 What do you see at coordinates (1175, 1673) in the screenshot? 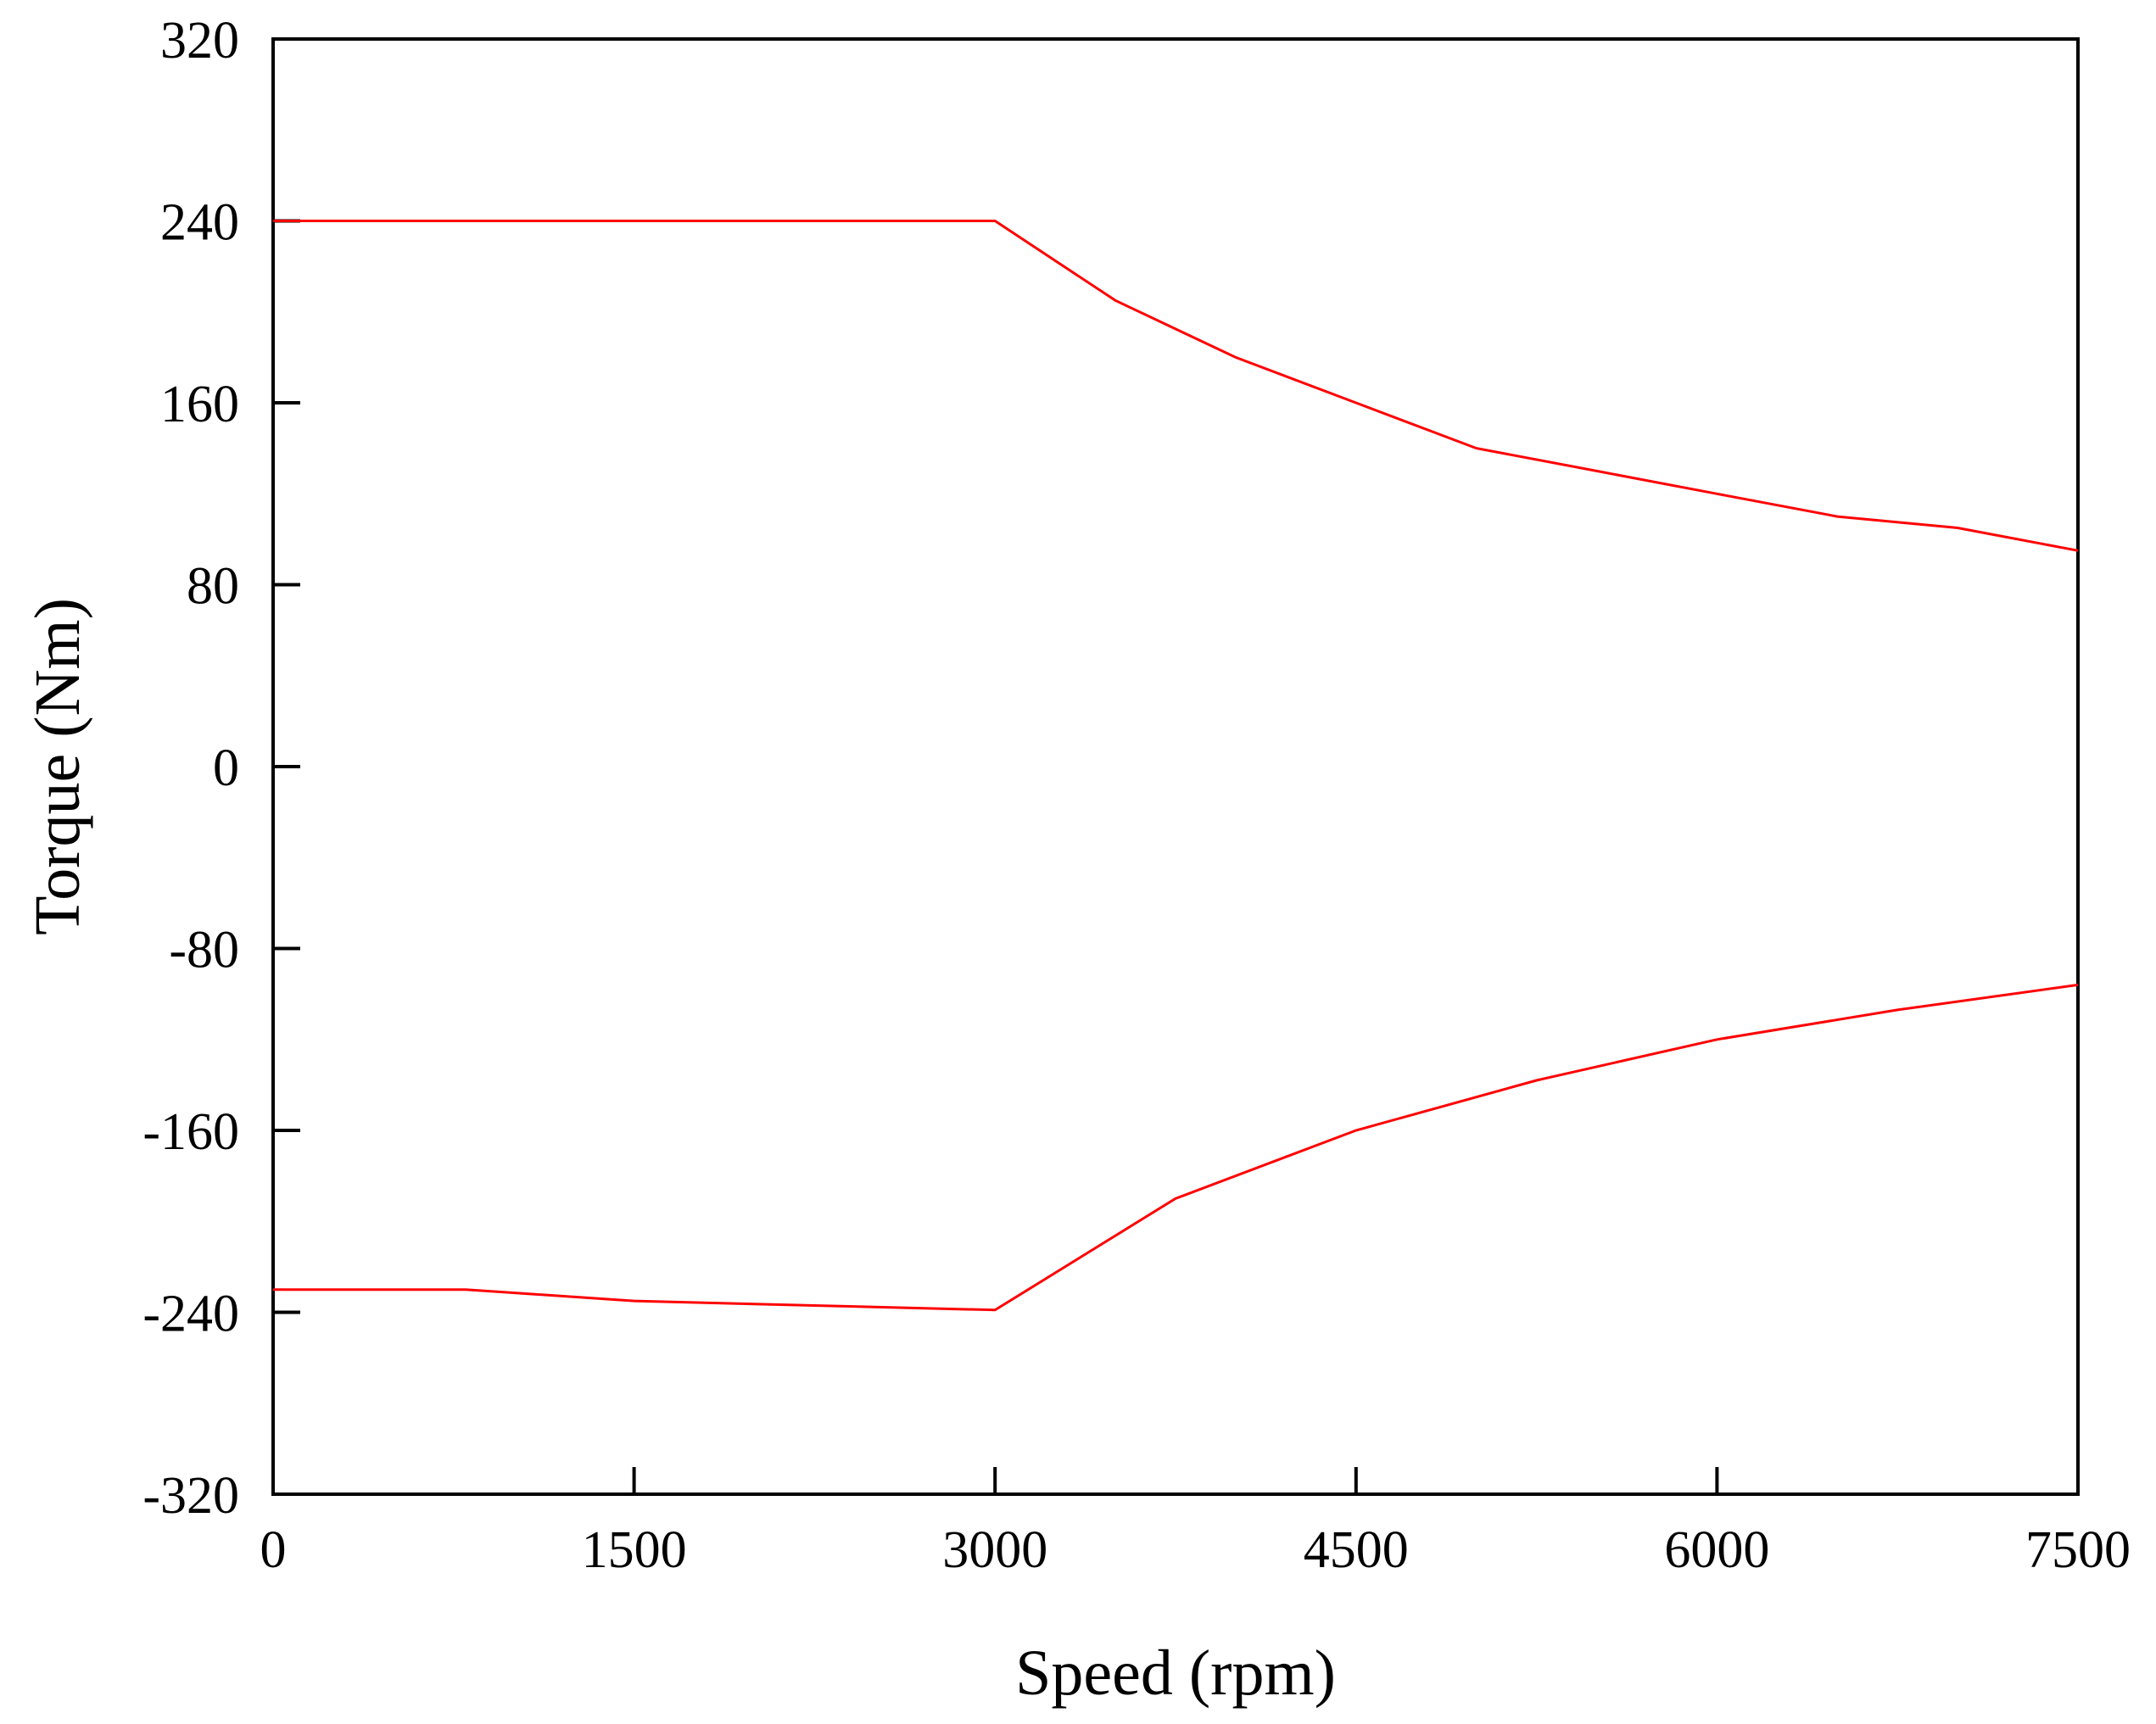
I see `x-axis-title: Speed (rpm)` at bounding box center [1175, 1673].